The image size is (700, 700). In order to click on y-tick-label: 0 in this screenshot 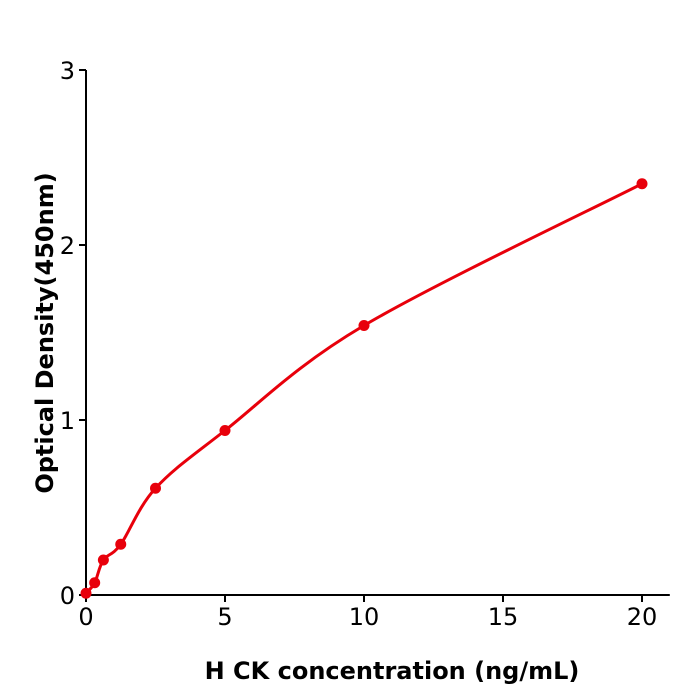, I will do `click(67, 596)`.